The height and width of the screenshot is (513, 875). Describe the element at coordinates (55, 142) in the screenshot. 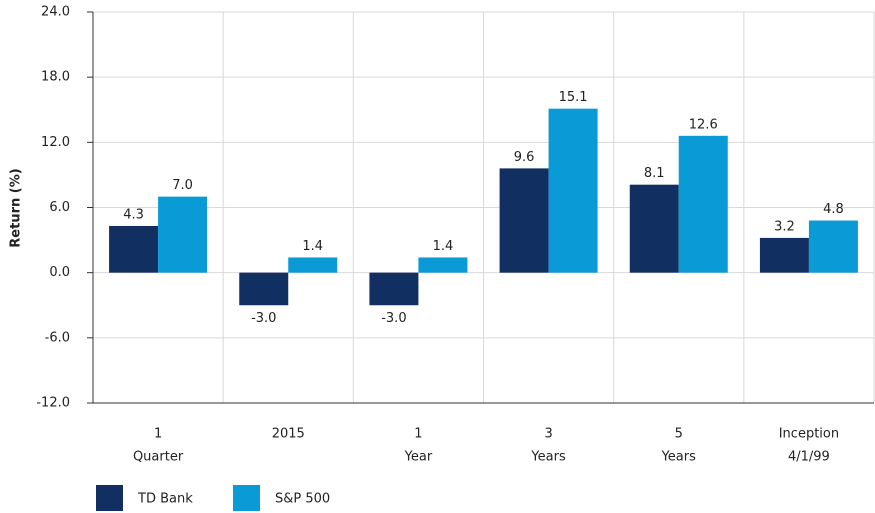

I see `y-tick-label: 12.0` at that location.